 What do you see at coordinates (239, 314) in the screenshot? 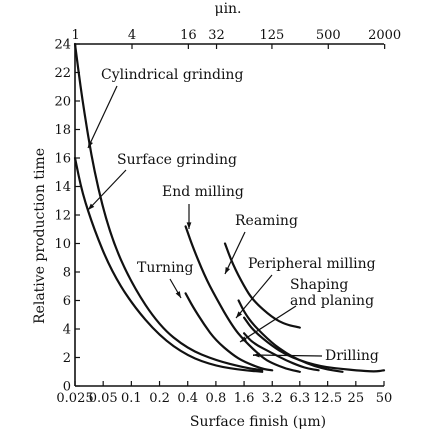
I see `arrowhead-peripheral-milling` at bounding box center [239, 314].